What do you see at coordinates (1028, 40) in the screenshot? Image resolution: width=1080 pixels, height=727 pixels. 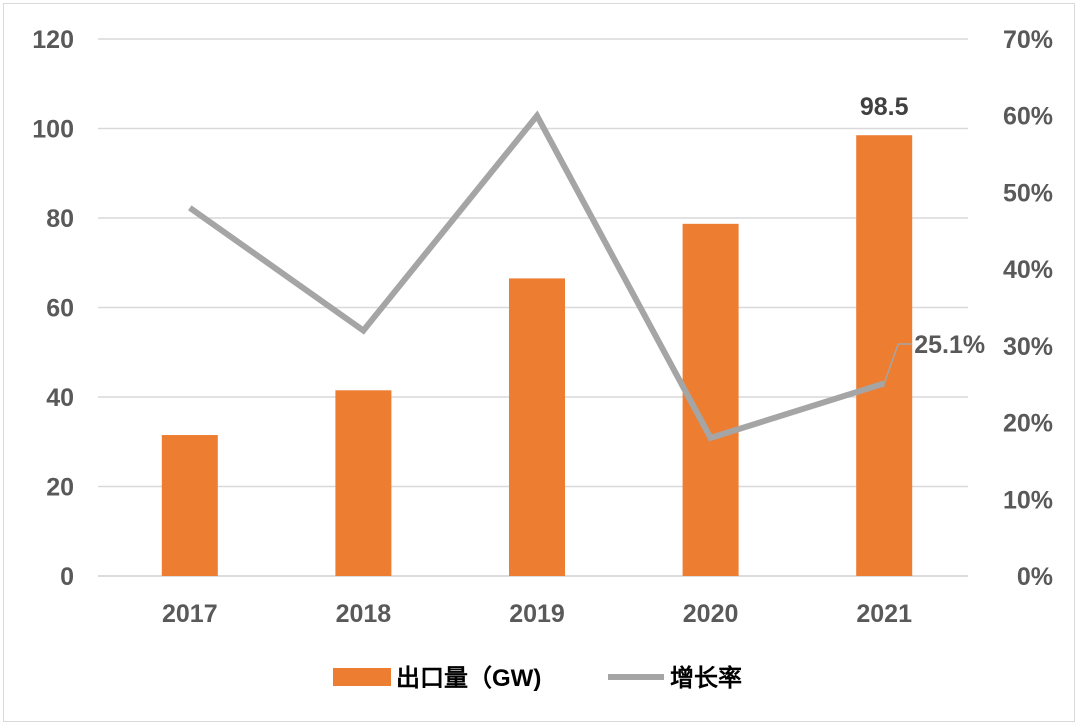 I see `right-axis-tick-label: 70%` at bounding box center [1028, 40].